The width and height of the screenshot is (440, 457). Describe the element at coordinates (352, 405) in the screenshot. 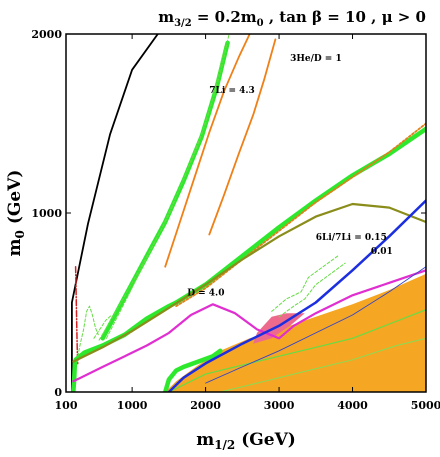

I see `x-tick-label: 4000` at that location.